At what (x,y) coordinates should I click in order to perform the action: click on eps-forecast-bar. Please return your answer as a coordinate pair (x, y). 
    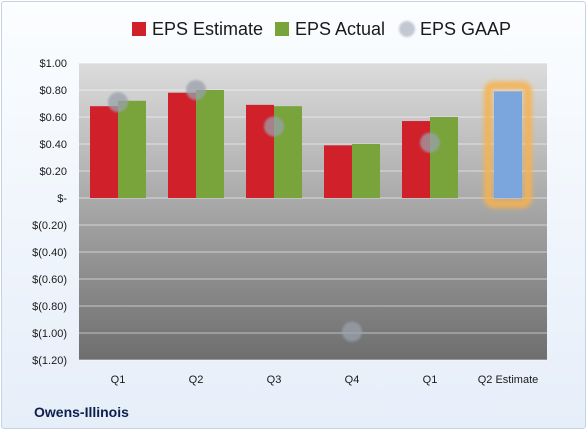
    Looking at the image, I should click on (508, 144).